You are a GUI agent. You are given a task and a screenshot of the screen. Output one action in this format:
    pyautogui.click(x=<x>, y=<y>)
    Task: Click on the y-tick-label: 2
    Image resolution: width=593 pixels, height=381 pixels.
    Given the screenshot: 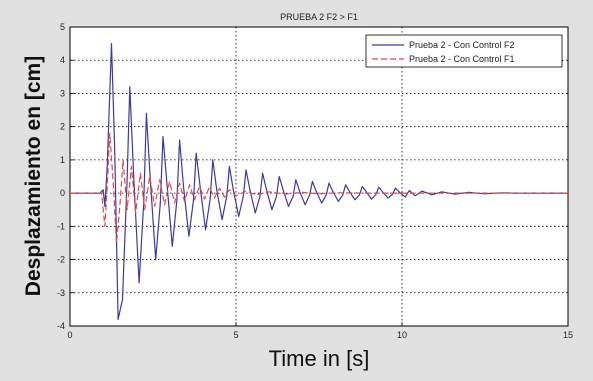 What is the action you would take?
    pyautogui.click(x=62, y=127)
    